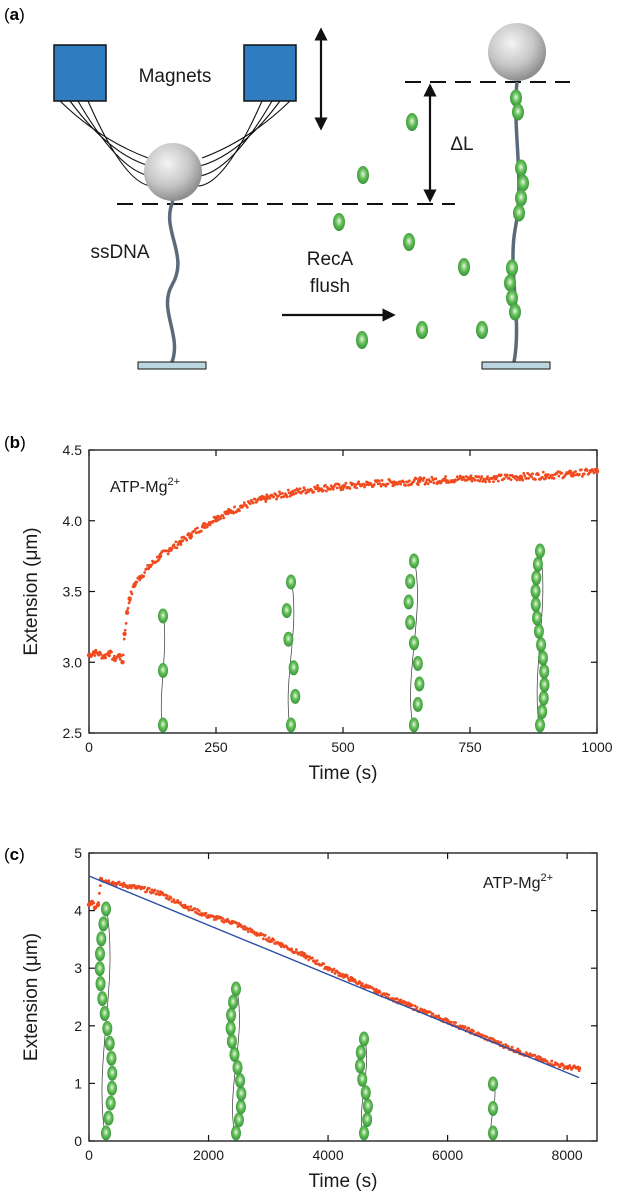 Image resolution: width=617 pixels, height=1203 pixels. I want to click on condition-annotation: ATP-Mg2+, so click(518, 882).